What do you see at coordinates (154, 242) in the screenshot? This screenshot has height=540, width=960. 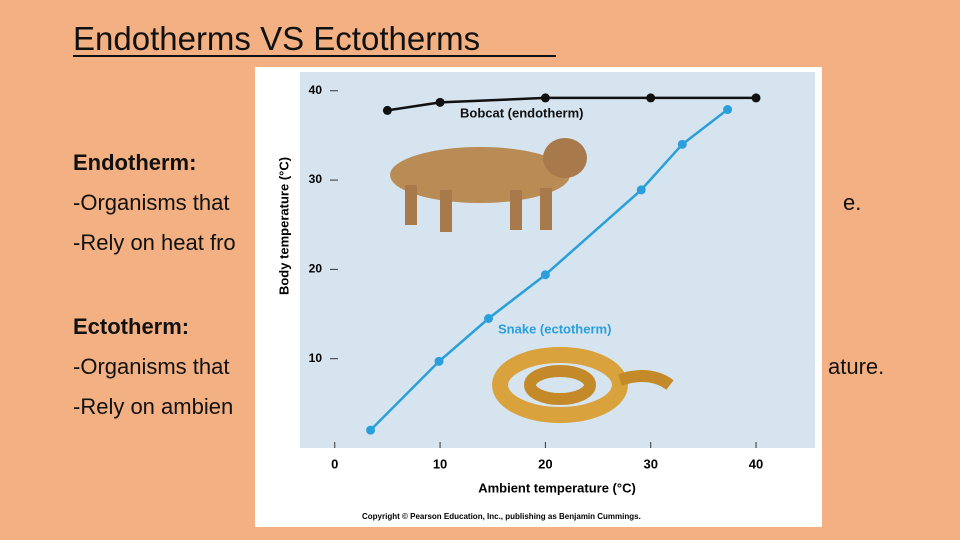 I see `body-text: -Rely on heat fro` at bounding box center [154, 242].